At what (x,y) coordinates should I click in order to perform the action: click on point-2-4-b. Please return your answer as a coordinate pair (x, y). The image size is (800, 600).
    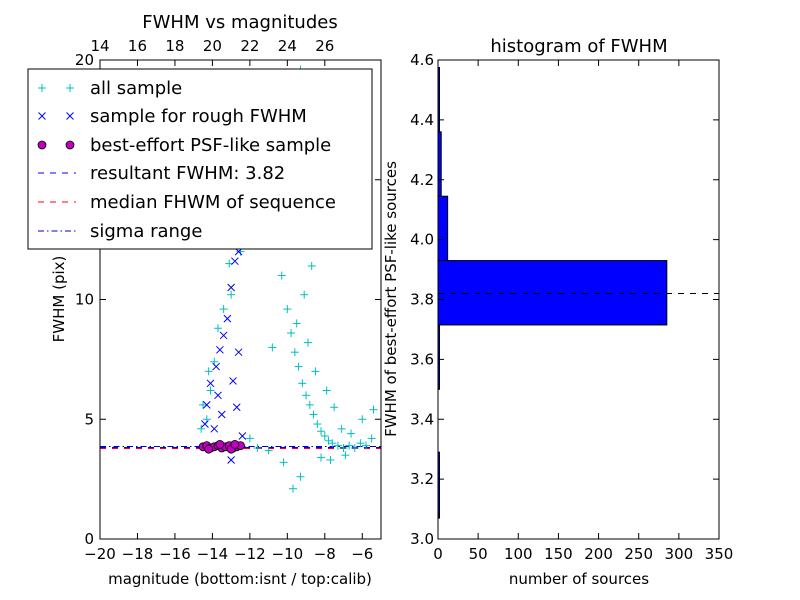
    Looking at the image, I should click on (216, 366).